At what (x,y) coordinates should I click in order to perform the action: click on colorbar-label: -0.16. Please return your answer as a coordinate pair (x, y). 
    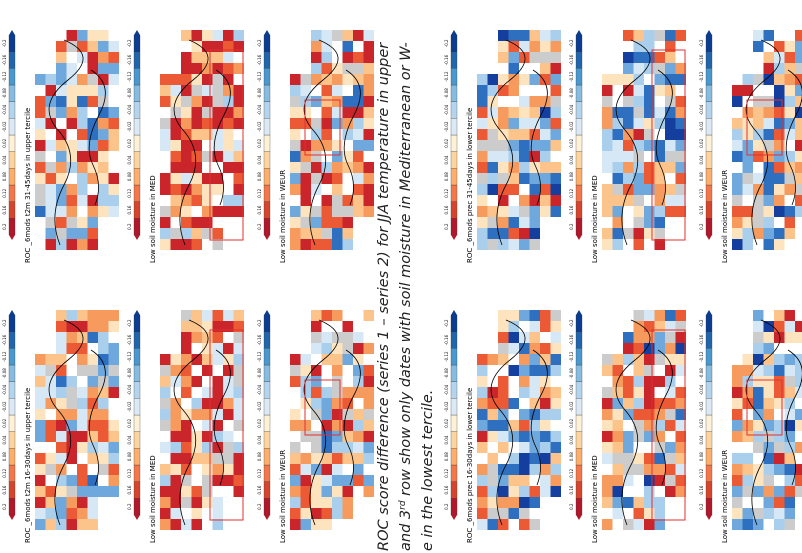
    Looking at the image, I should click on (571, 59).